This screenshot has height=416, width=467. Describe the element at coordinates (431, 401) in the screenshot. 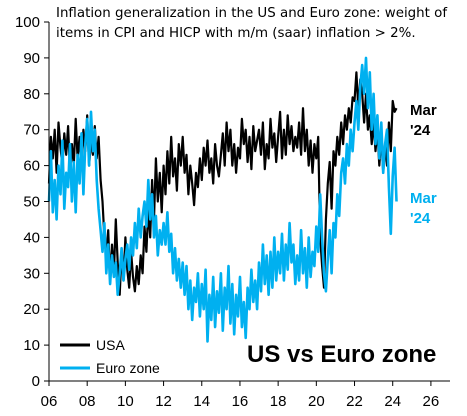

I see `x-tick-label: 26` at that location.